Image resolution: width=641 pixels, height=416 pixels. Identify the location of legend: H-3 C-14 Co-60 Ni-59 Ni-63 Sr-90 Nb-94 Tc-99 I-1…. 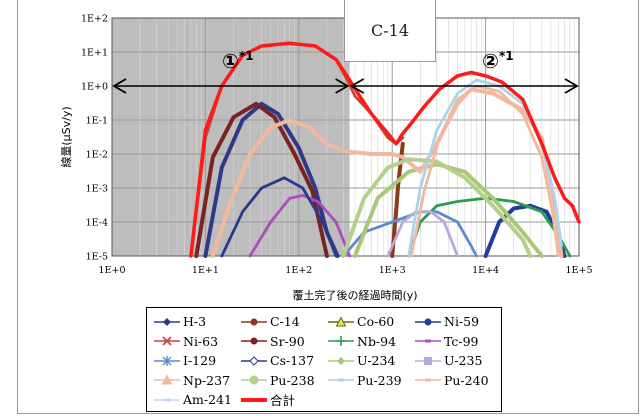
(324, 359).